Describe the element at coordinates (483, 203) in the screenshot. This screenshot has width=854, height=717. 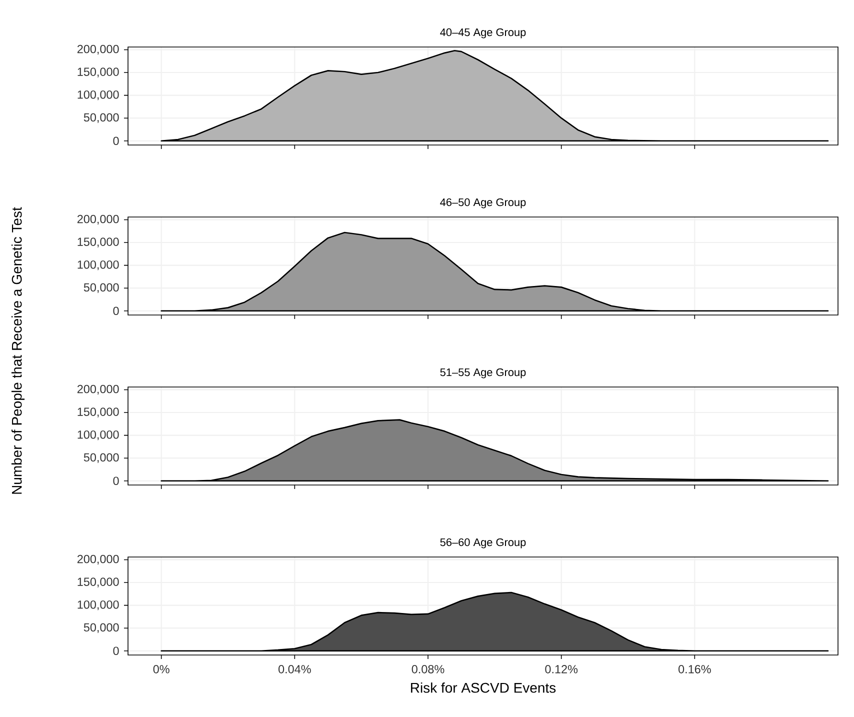
I see `chart-title: 46–50 Age Group` at that location.